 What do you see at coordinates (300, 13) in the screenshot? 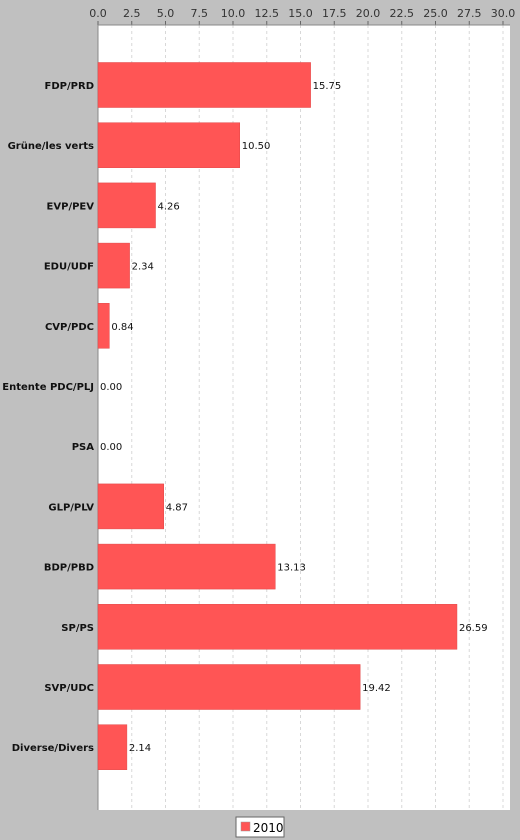
I see `x-tick-label: 15.0` at bounding box center [300, 13].